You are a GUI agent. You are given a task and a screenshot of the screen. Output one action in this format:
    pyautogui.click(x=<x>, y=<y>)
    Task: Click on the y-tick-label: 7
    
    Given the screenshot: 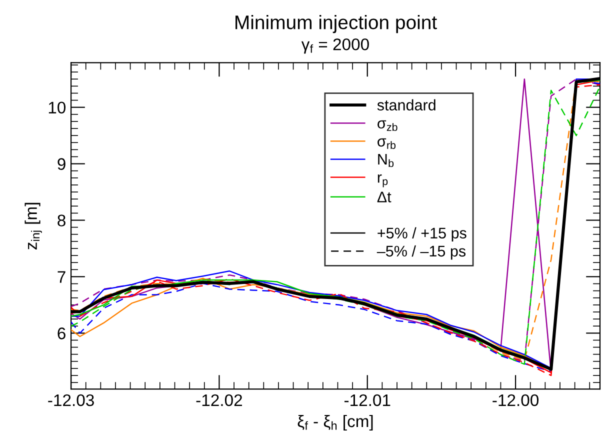 What is the action you would take?
    pyautogui.click(x=62, y=277)
    